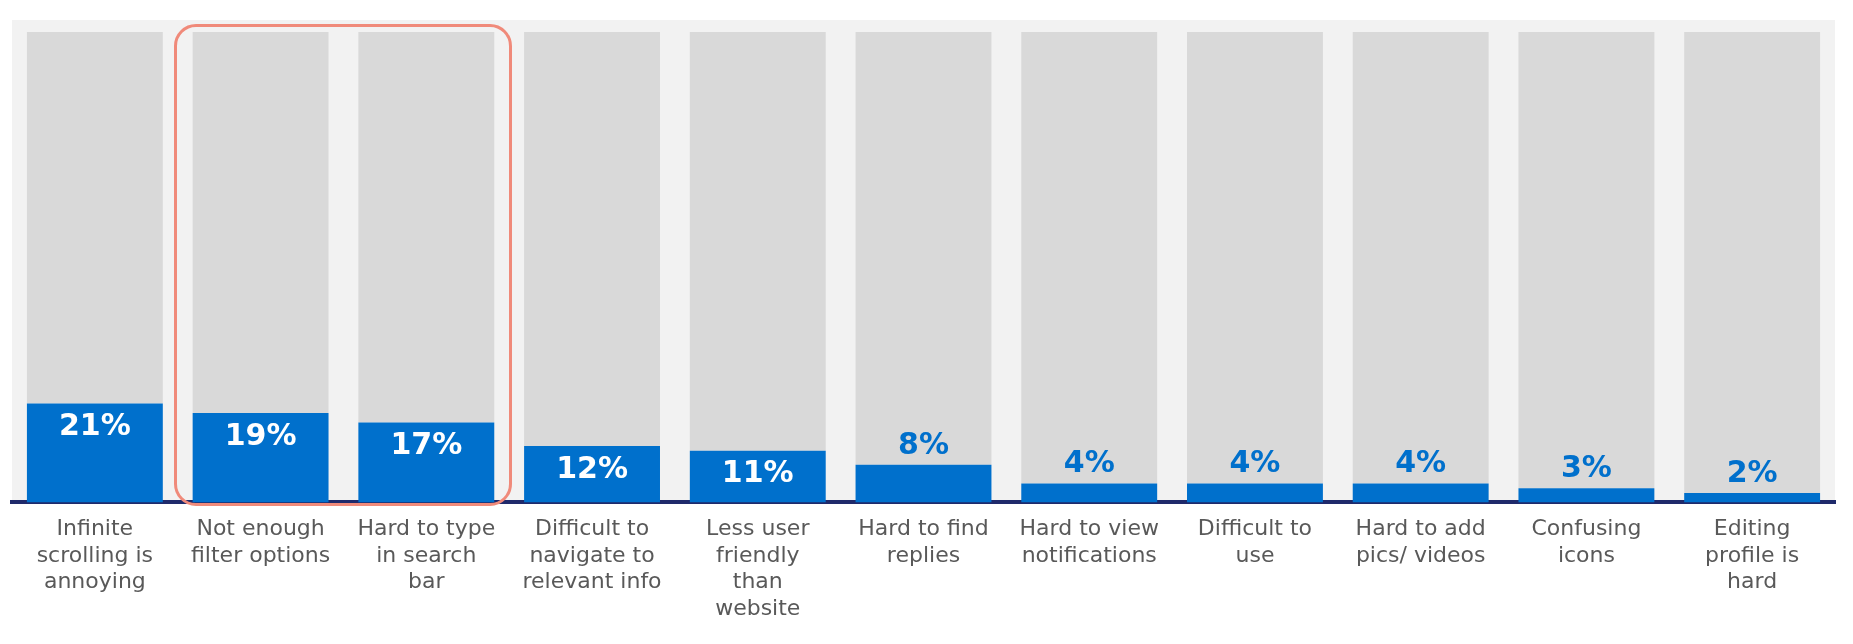  I want to click on x-tick-label: Not enough filter options, so click(260, 541).